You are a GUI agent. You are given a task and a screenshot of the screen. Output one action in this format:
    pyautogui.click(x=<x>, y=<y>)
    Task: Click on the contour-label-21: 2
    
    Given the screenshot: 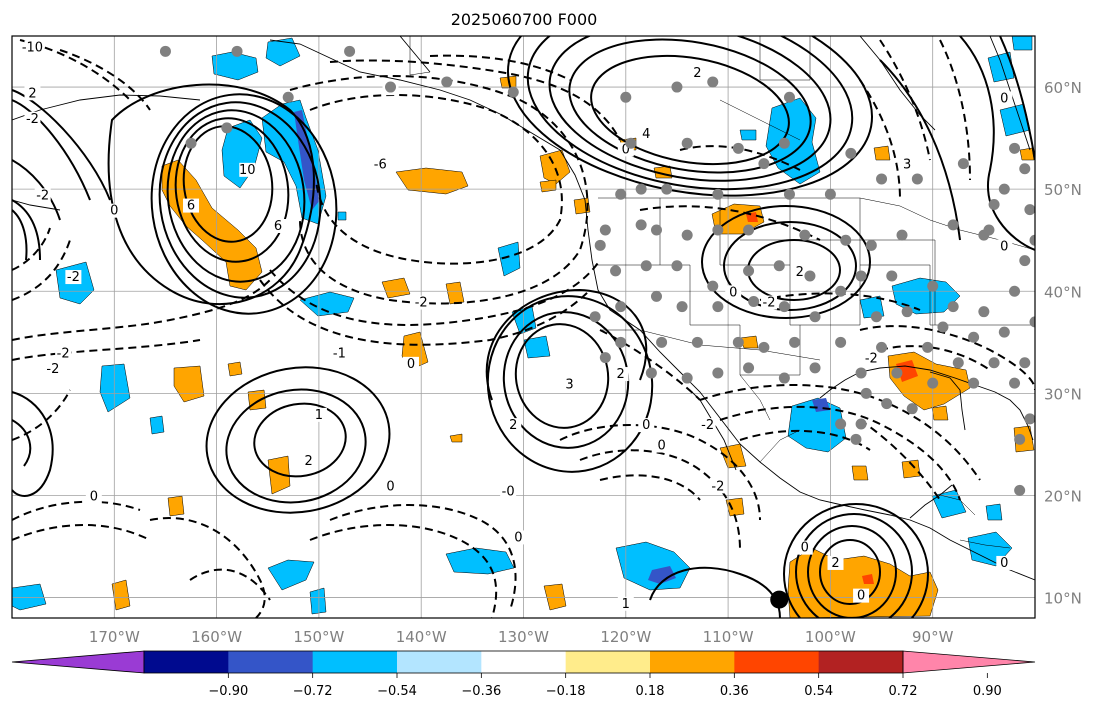 What is the action you would take?
    pyautogui.click(x=513, y=425)
    